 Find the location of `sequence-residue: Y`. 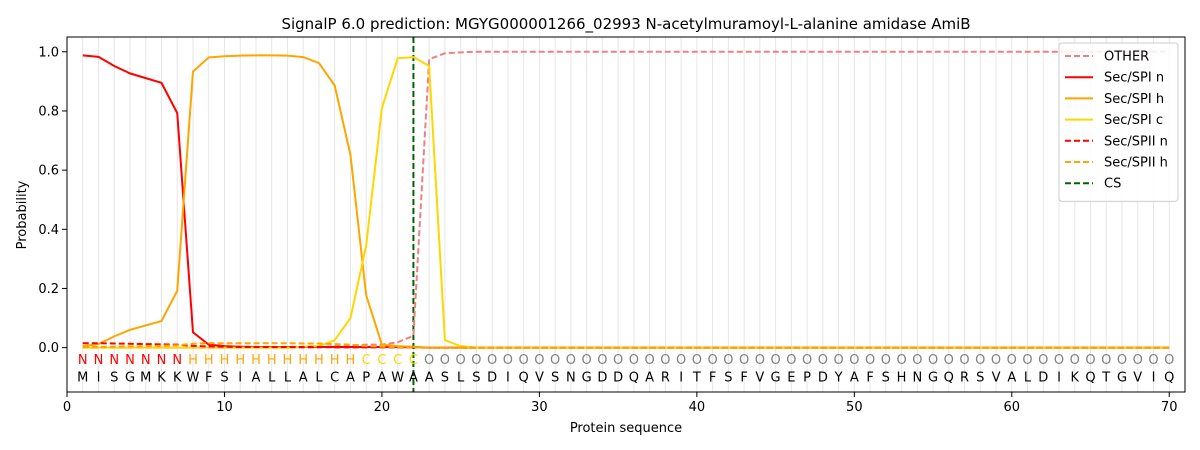

sequence-residue: Y is located at coordinates (838, 378).